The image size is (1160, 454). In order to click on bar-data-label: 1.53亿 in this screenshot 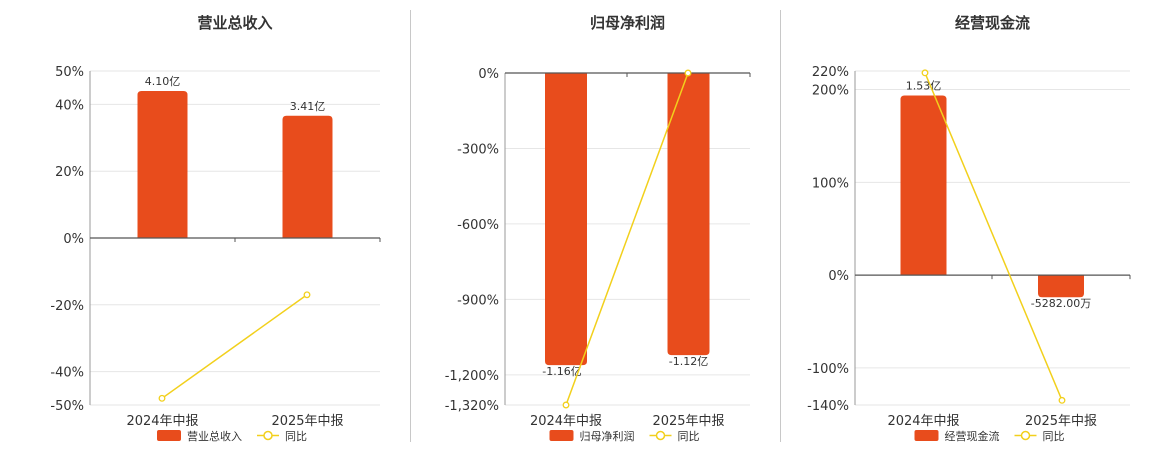, I will do `click(924, 85)`.